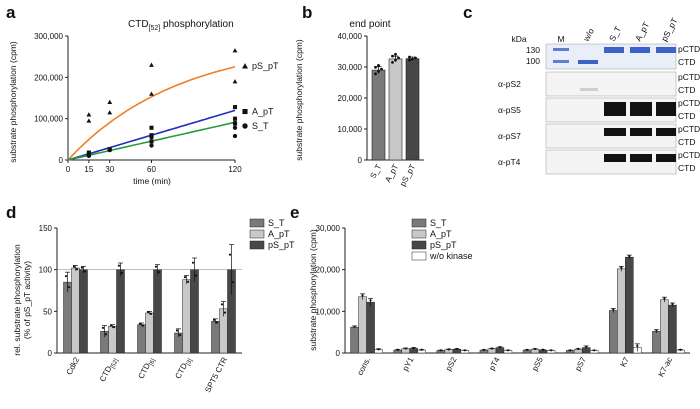 The image size is (700, 409). I want to click on panel-b-ytick-label: 20,000, so click(350, 98).